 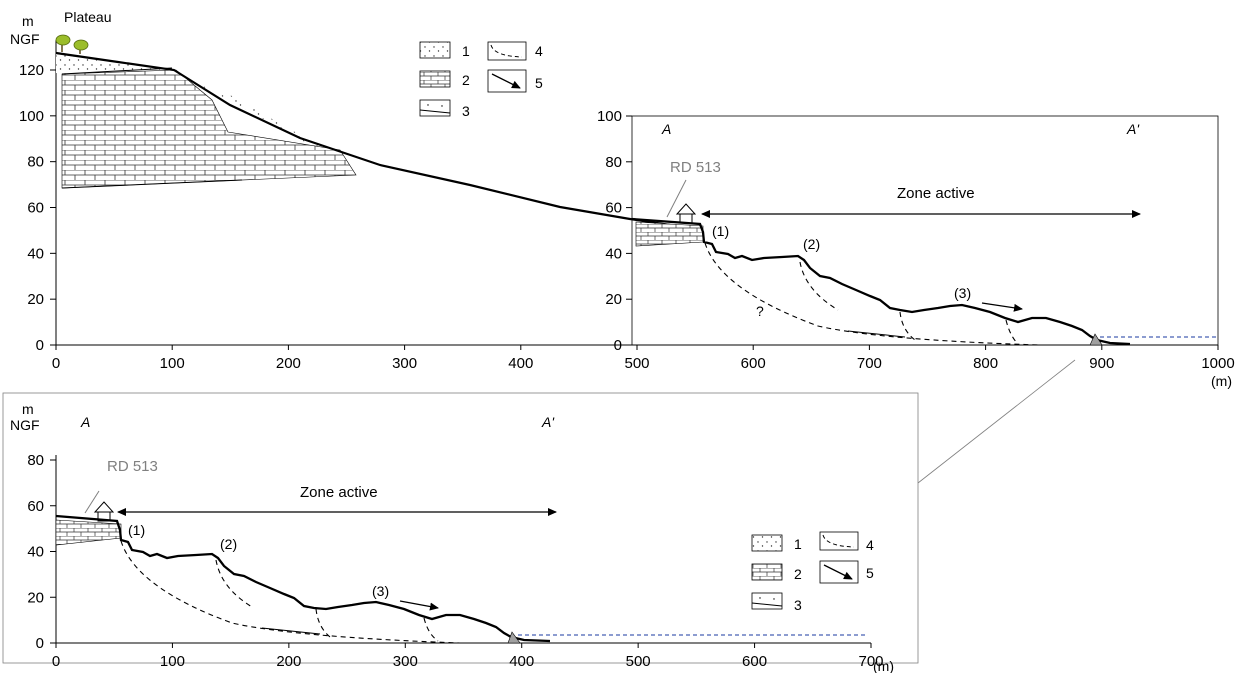 What do you see at coordinates (798, 574) in the screenshot?
I see `legend-bottom-2: 2` at bounding box center [798, 574].